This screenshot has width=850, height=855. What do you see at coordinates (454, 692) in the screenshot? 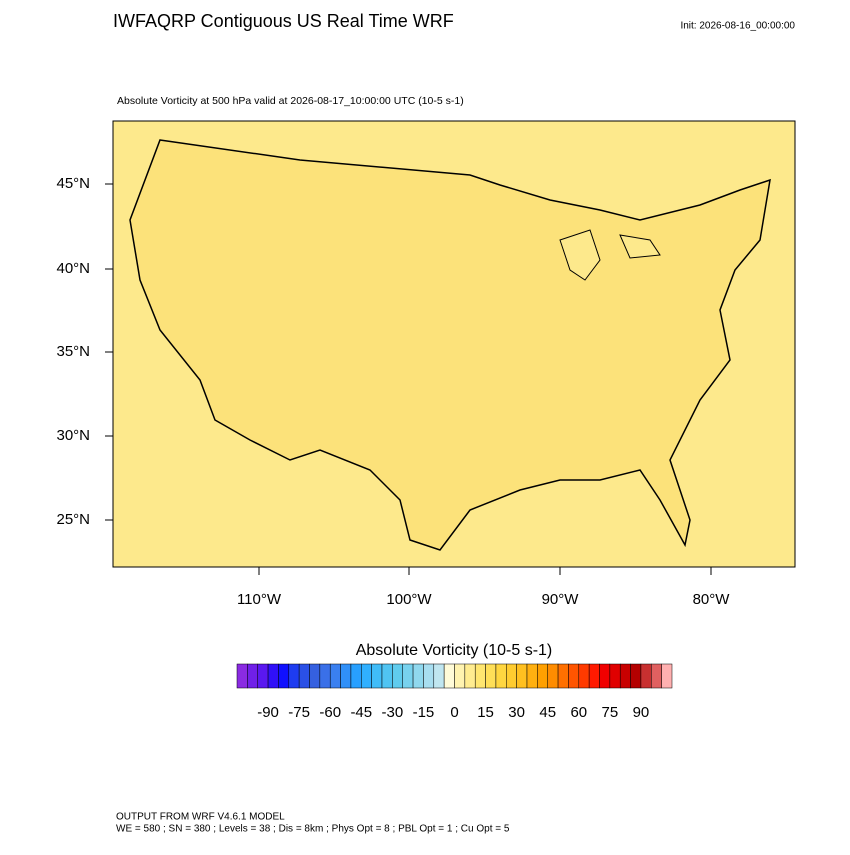
I see `colorbar: -90 -75 -60 -45 -30 -15 0 15 30 45 60 75 90` at bounding box center [454, 692].